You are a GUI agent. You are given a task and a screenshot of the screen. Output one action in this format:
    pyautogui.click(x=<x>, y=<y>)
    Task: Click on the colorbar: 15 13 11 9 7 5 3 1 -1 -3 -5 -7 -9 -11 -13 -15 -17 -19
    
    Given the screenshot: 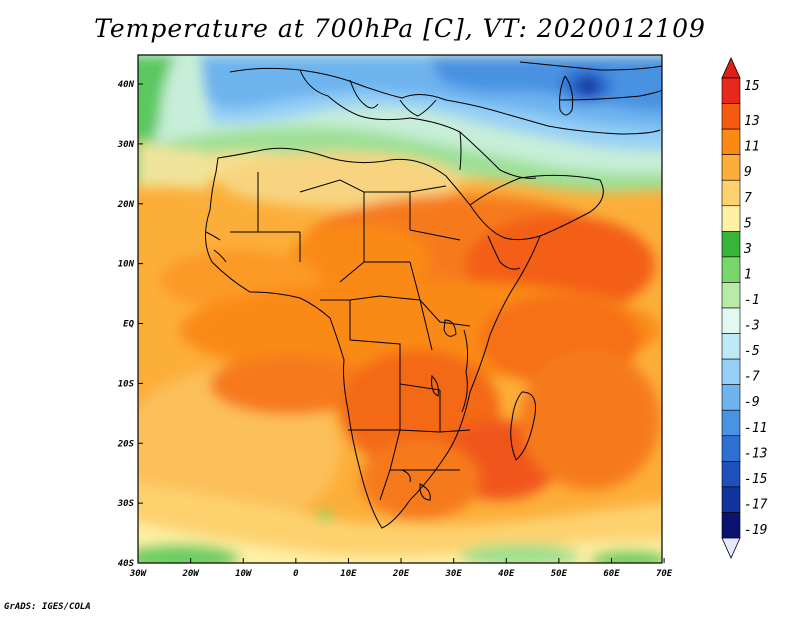 What is the action you would take?
    pyautogui.click(x=744, y=308)
    